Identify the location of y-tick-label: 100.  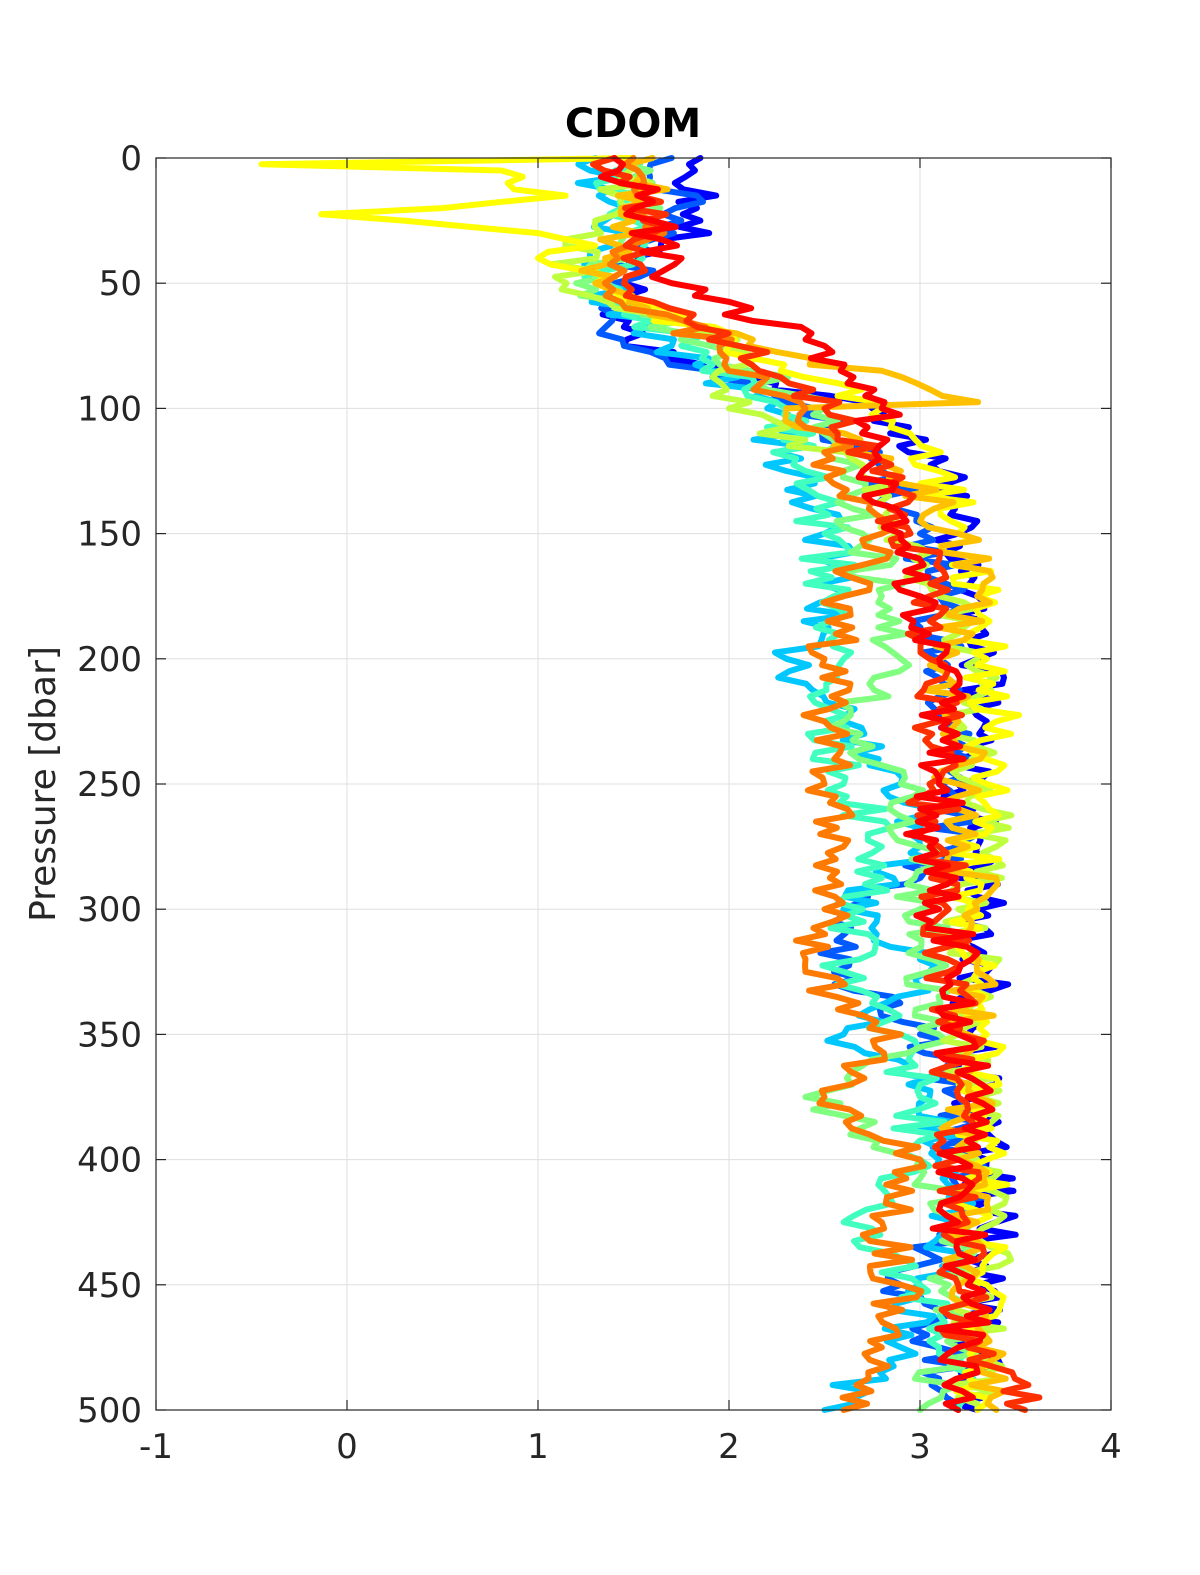
(109, 409).